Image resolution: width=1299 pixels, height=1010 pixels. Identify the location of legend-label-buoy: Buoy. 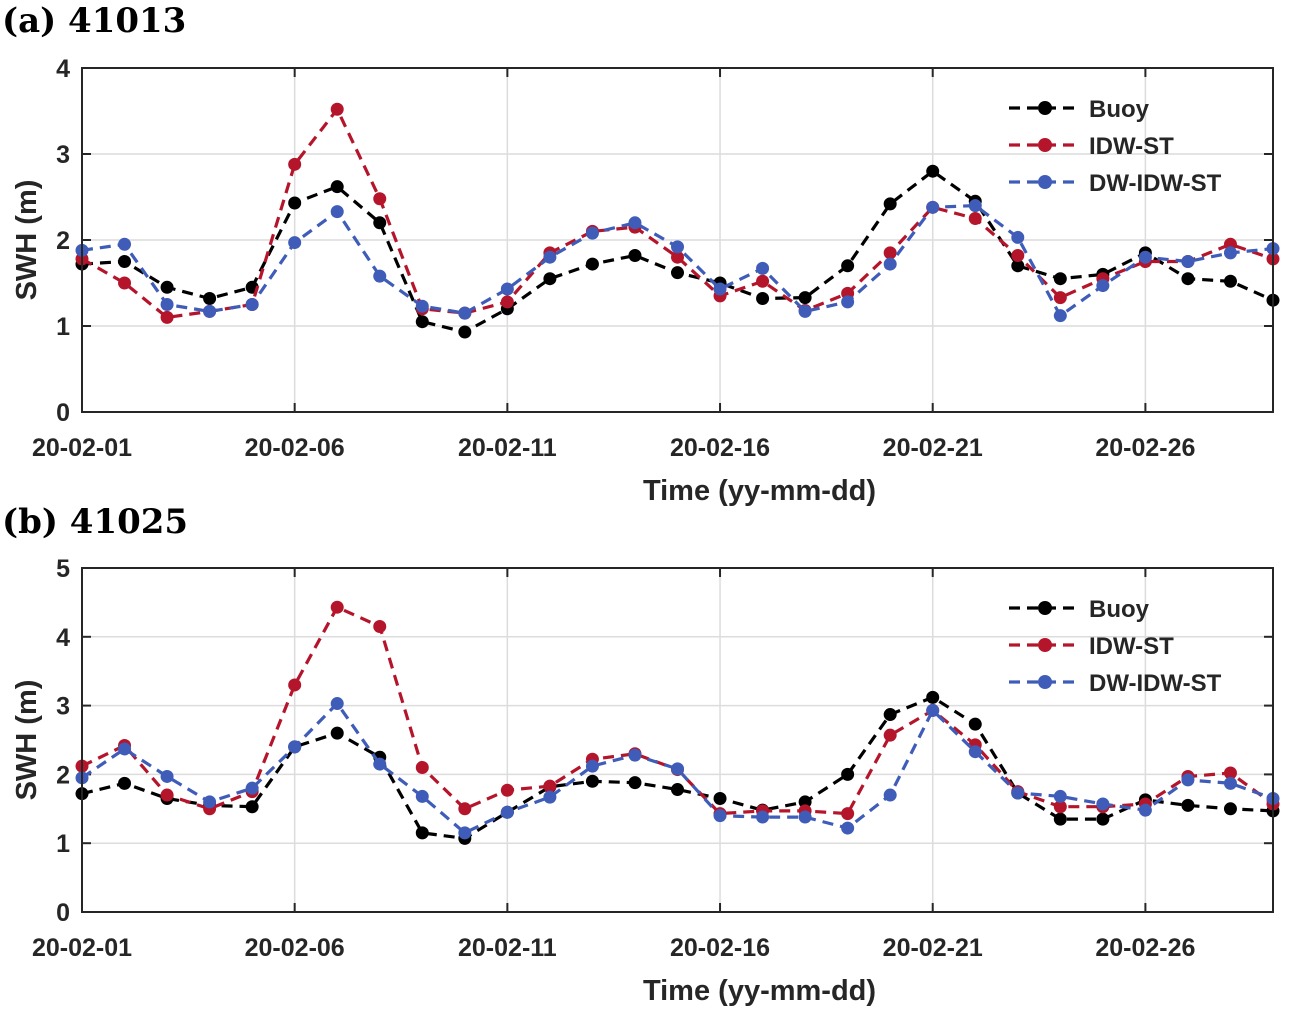
(1119, 609).